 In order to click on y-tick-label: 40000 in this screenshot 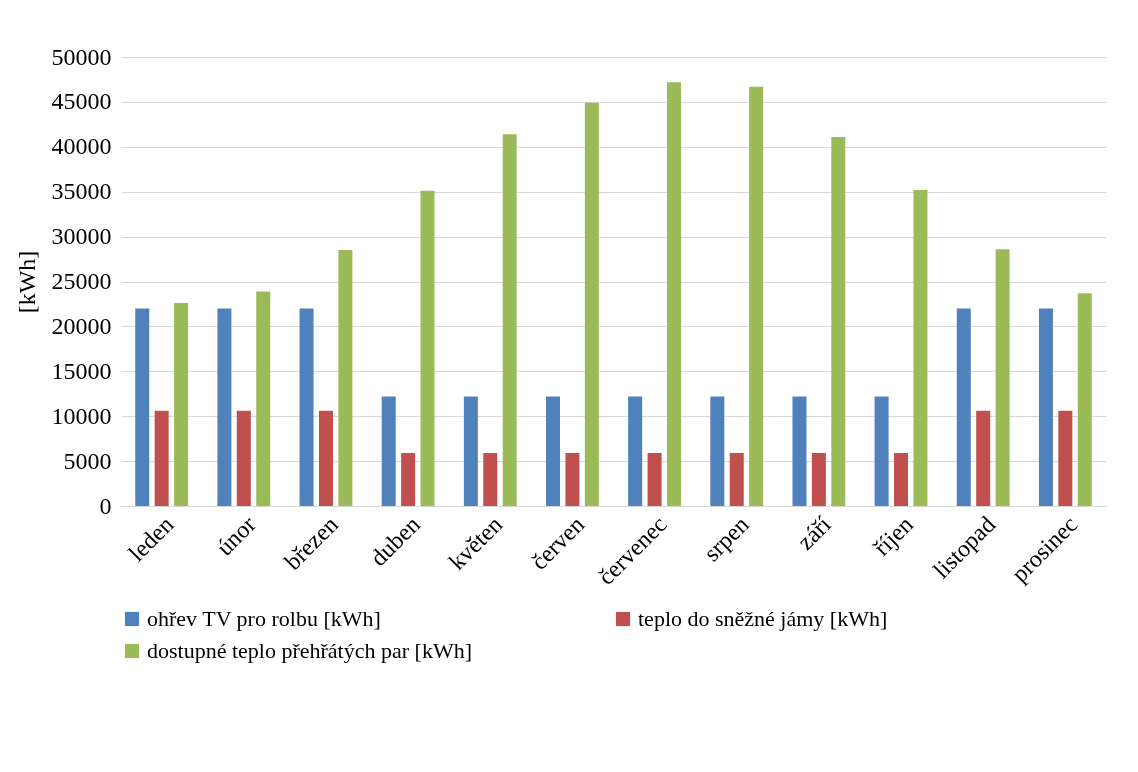, I will do `click(81, 146)`.